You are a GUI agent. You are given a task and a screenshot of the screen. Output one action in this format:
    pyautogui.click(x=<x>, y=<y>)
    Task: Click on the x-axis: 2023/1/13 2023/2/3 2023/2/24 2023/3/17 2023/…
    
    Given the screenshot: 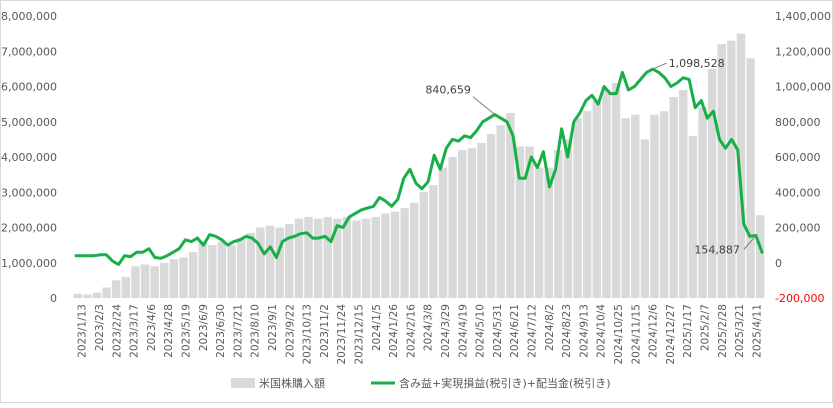 What is the action you would take?
    pyautogui.click(x=420, y=334)
    